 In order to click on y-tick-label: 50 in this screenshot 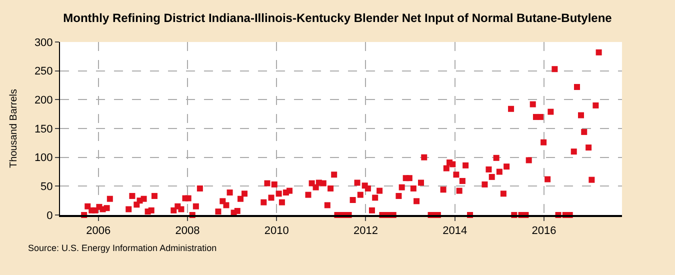, I will do `click(46, 187)`.